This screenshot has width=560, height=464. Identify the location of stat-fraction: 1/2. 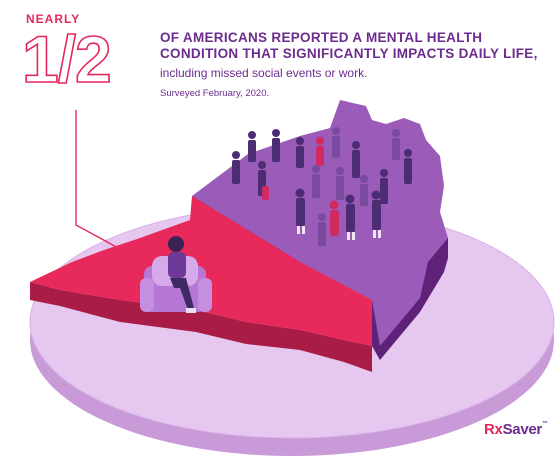
(66, 59).